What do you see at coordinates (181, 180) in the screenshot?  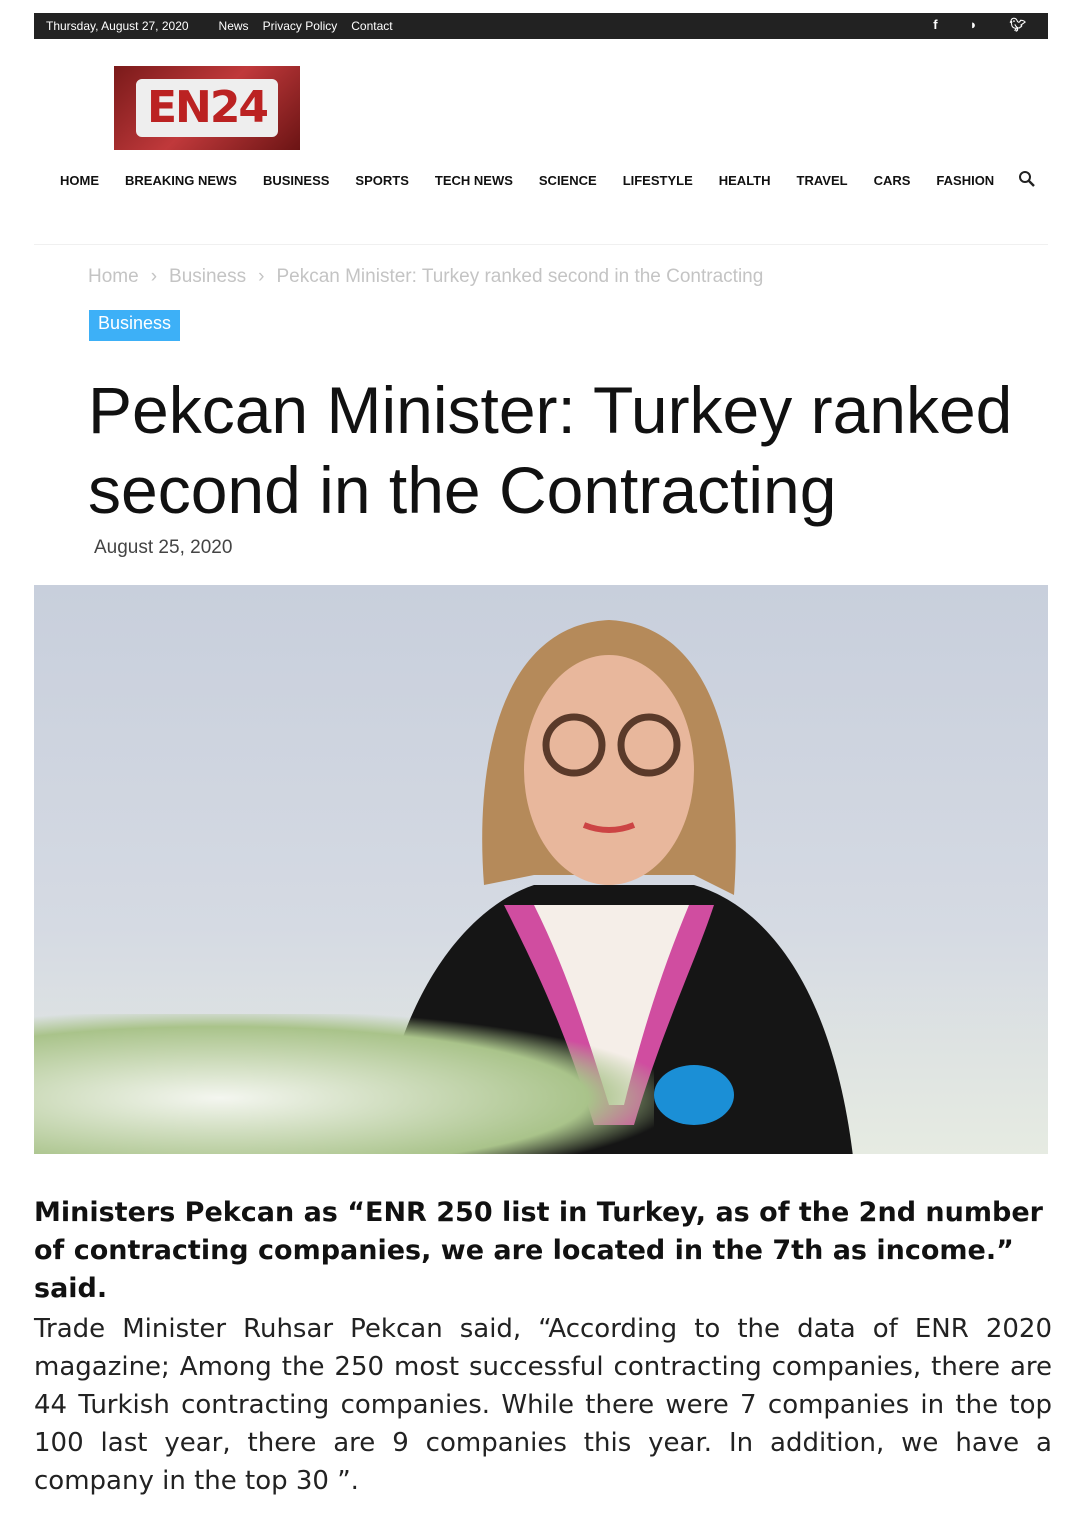 I see `nav-breaking-news: BREAKING NEWS` at bounding box center [181, 180].